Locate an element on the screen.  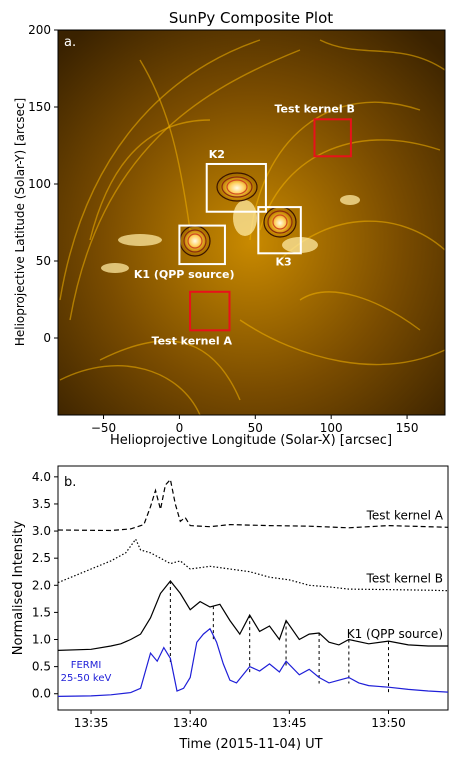
panel-b-xlabel: Time (2015-11-04) UT is located at coordinates (250, 744).